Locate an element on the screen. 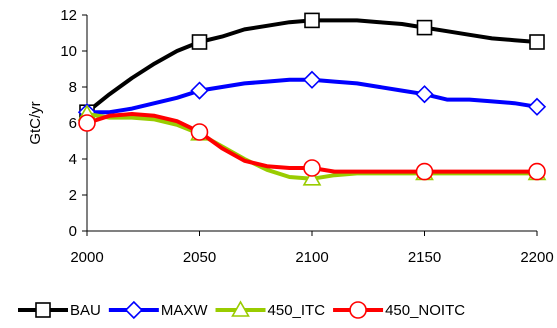  legend-item: 450_NOITC is located at coordinates (399, 310).